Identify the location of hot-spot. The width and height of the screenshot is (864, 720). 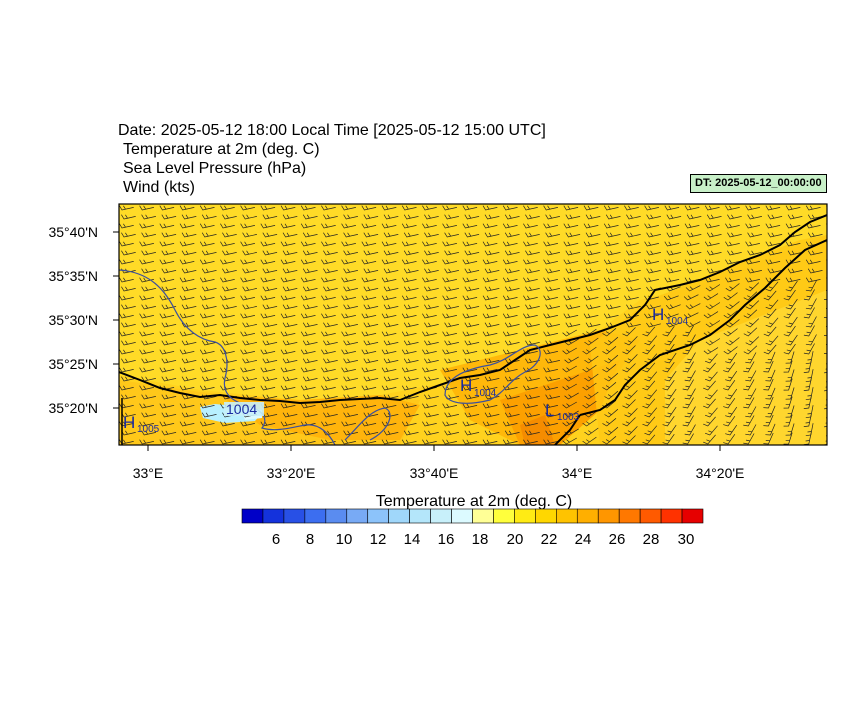
(537, 430).